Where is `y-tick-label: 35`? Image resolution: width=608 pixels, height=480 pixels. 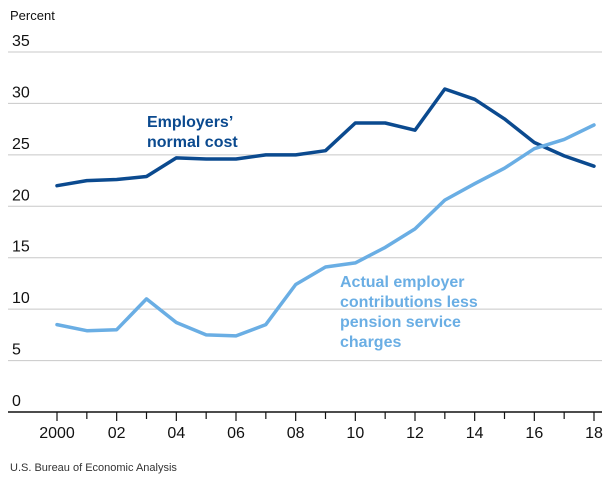 y-tick-label: 35 is located at coordinates (21, 41).